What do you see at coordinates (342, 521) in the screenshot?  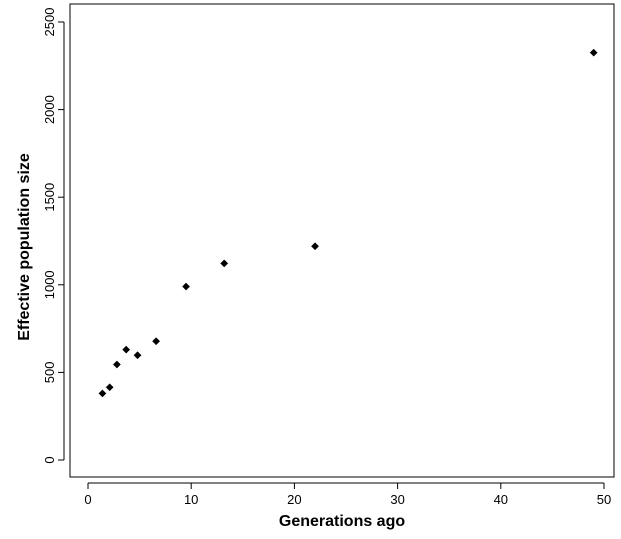 I see `x-axis-title: Generations ago` at bounding box center [342, 521].